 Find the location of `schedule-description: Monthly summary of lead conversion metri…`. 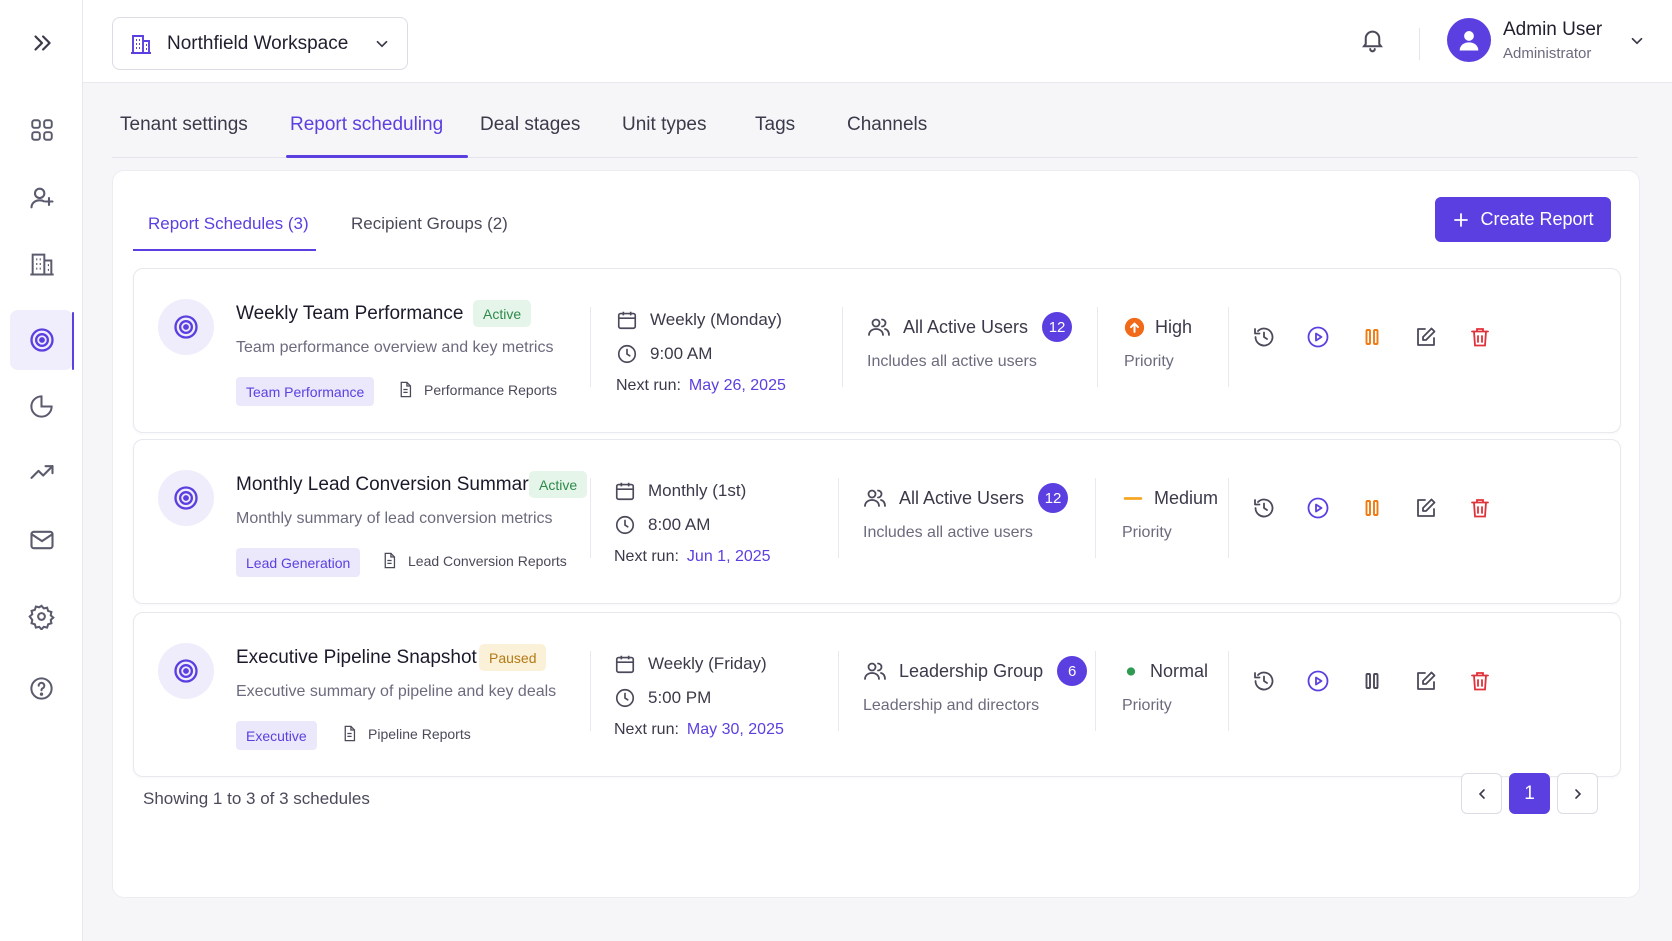

schedule-description: Monthly summary of lead conversion metri… is located at coordinates (394, 518).